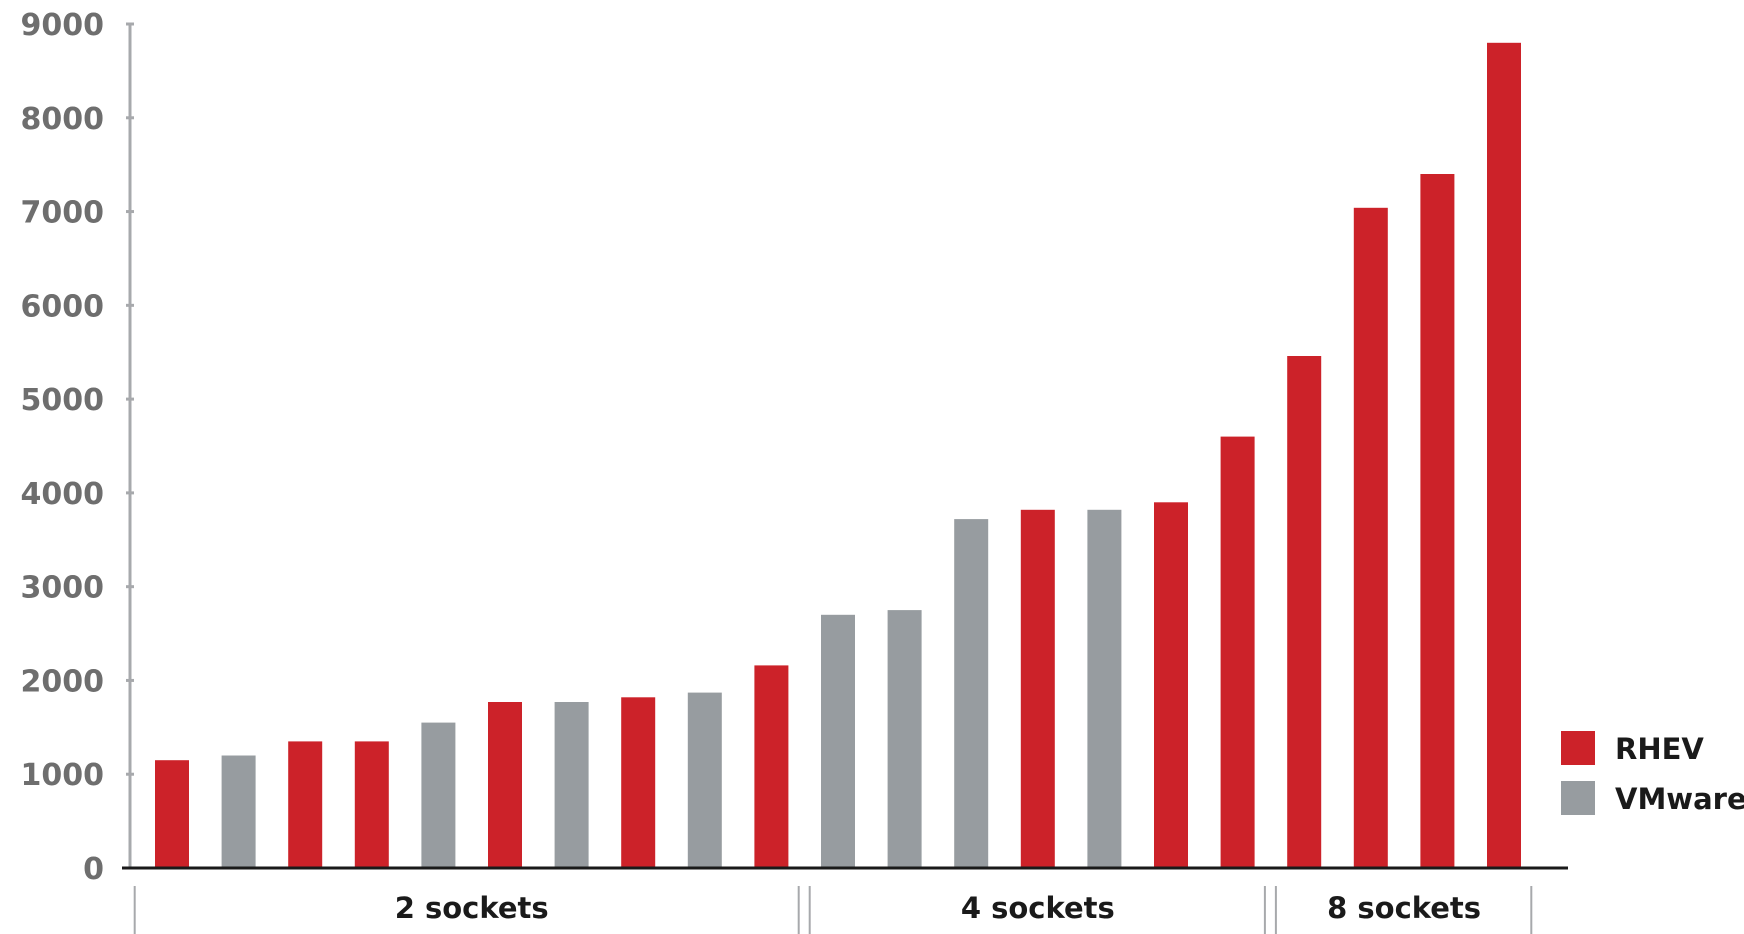 The image size is (1744, 934). What do you see at coordinates (63, 775) in the screenshot?
I see `y-tick-label: 1000` at bounding box center [63, 775].